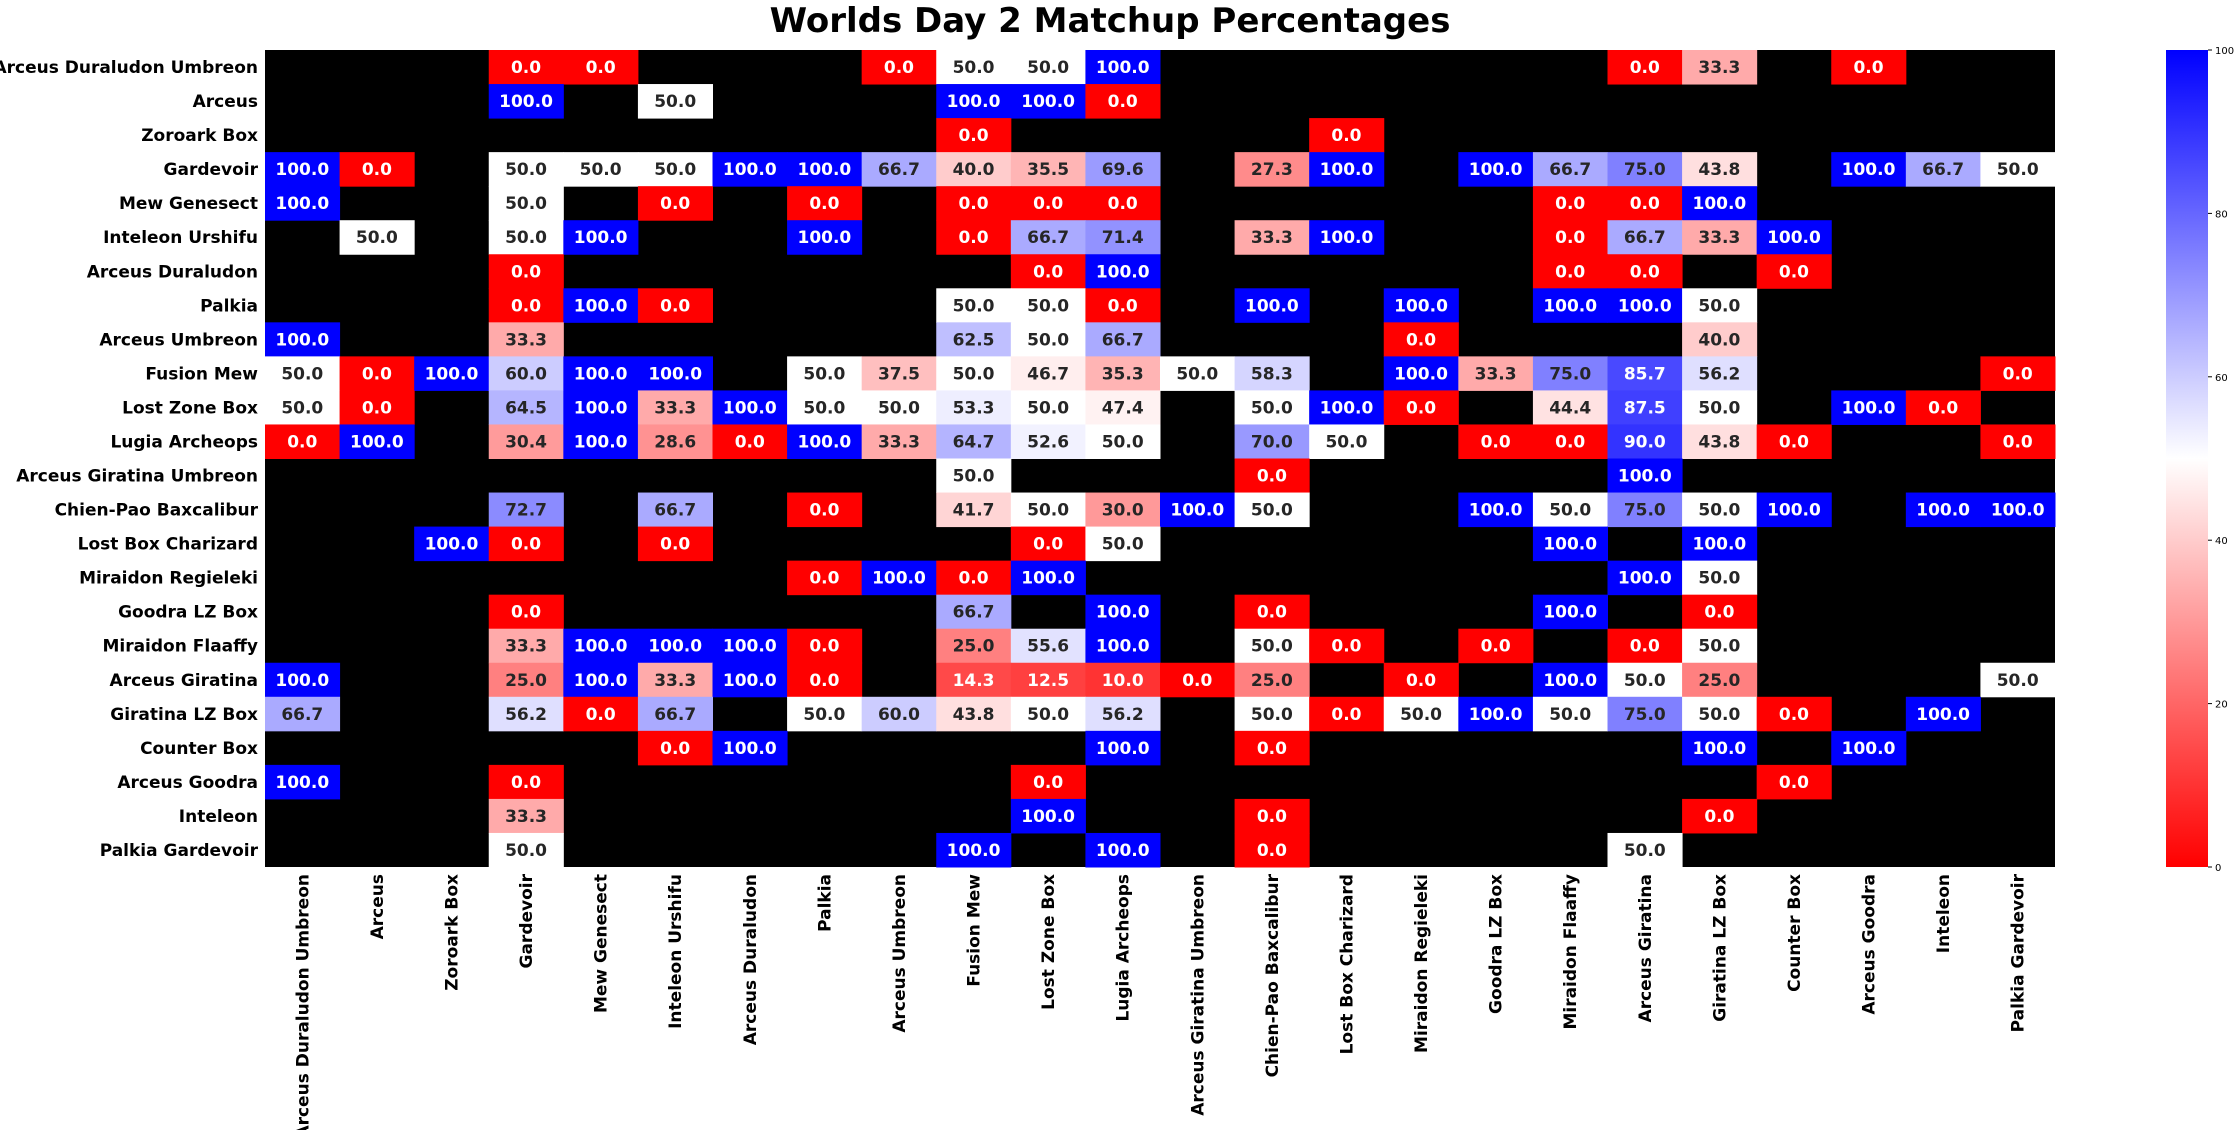  Describe the element at coordinates (602, 943) in the screenshot. I see `column-label: Mew Genesect` at that location.